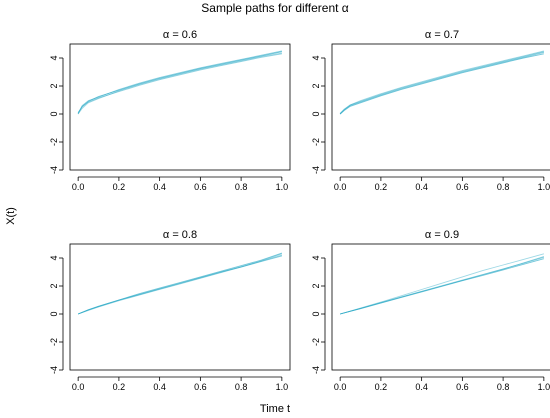 This screenshot has height=418, width=550. I want to click on figure-title: Sample paths for different α, so click(275, 8).